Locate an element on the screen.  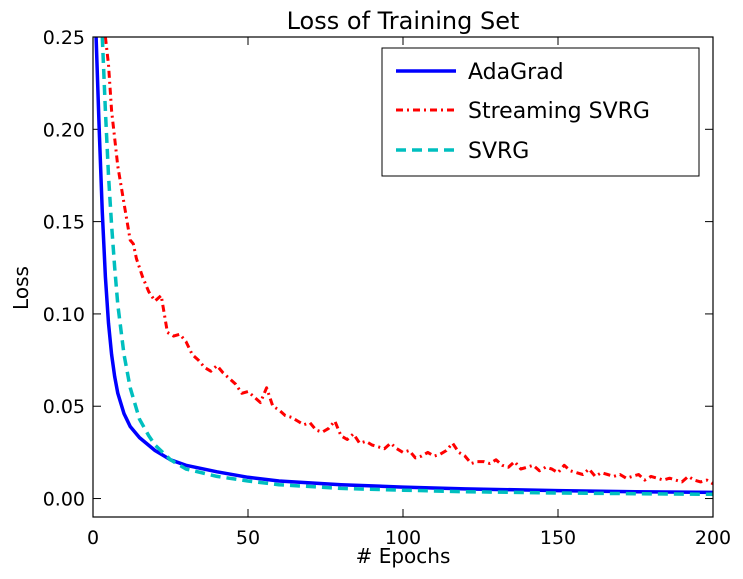
legend: AdaGrad Streaming SVRG SVRG is located at coordinates (540, 112).